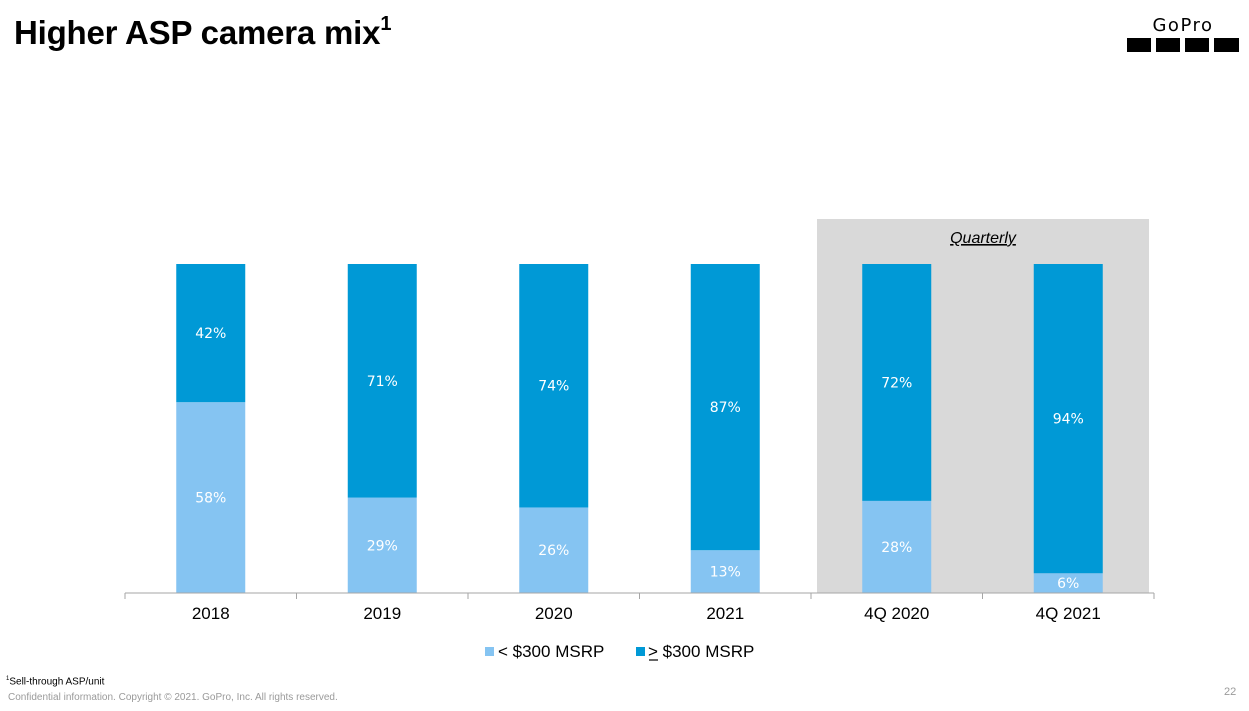  Describe the element at coordinates (197, 32) in the screenshot. I see `title-text: Higher ASP camera mix` at that location.